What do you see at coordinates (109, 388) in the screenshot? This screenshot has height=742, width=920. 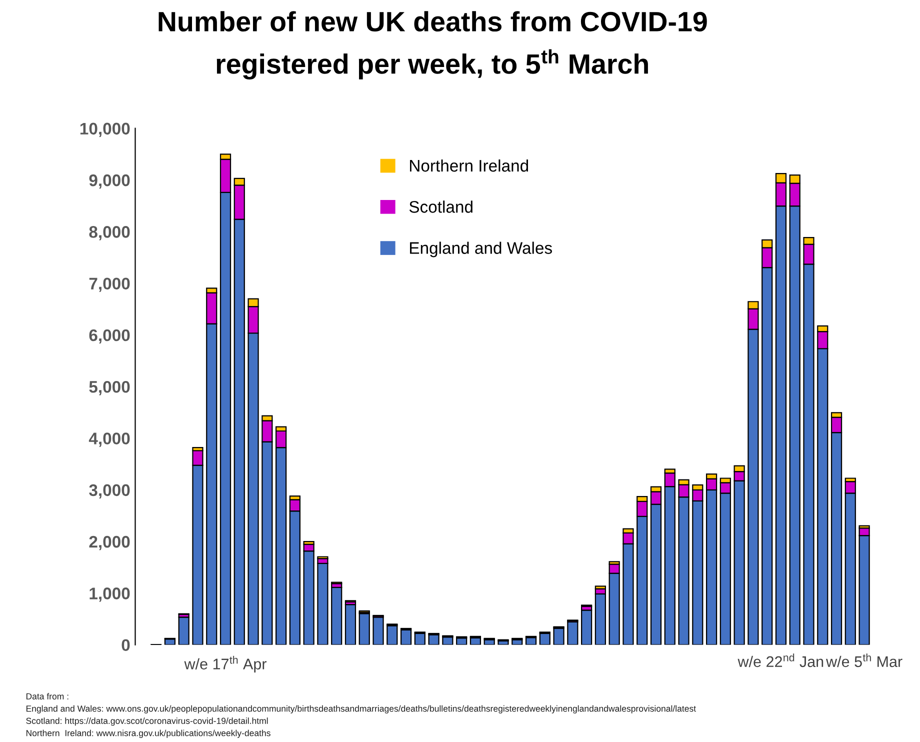 I see `y-tick-label: 5,000` at bounding box center [109, 388].